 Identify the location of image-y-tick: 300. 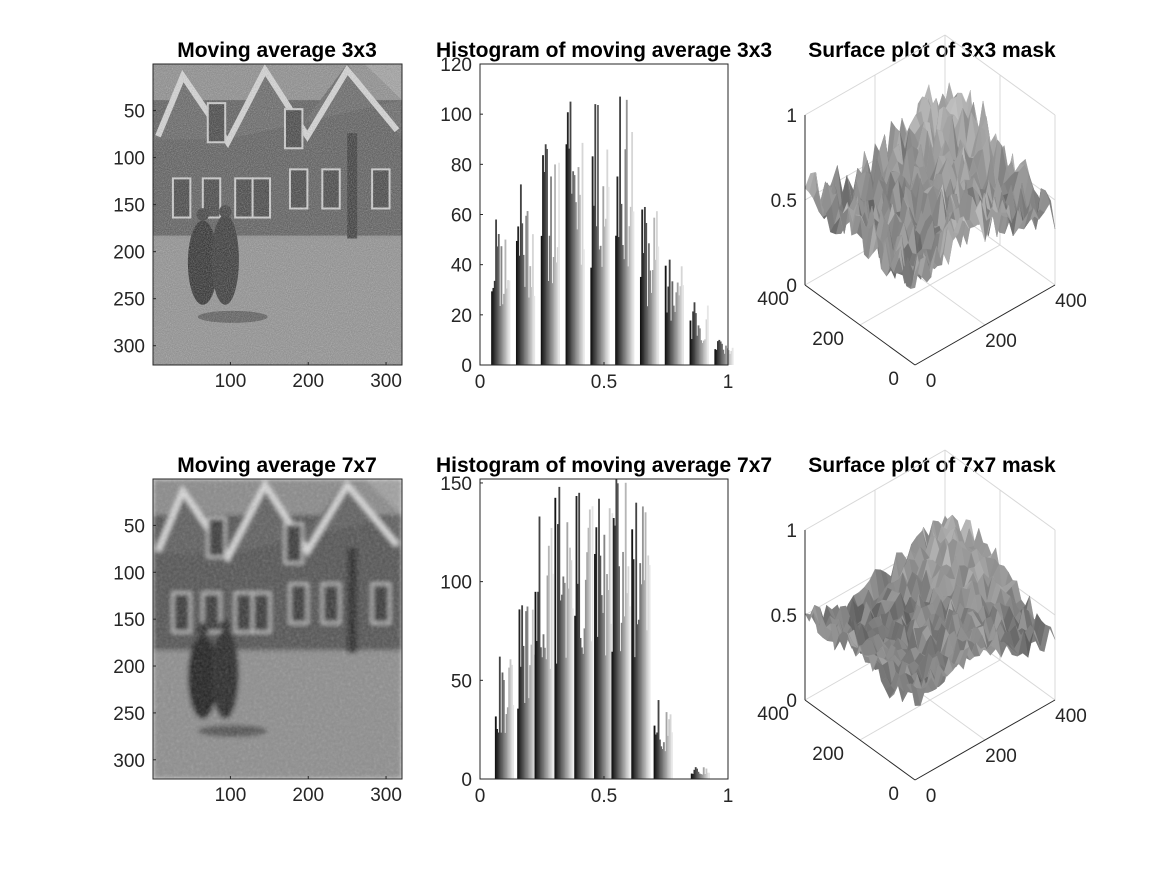
(129, 761).